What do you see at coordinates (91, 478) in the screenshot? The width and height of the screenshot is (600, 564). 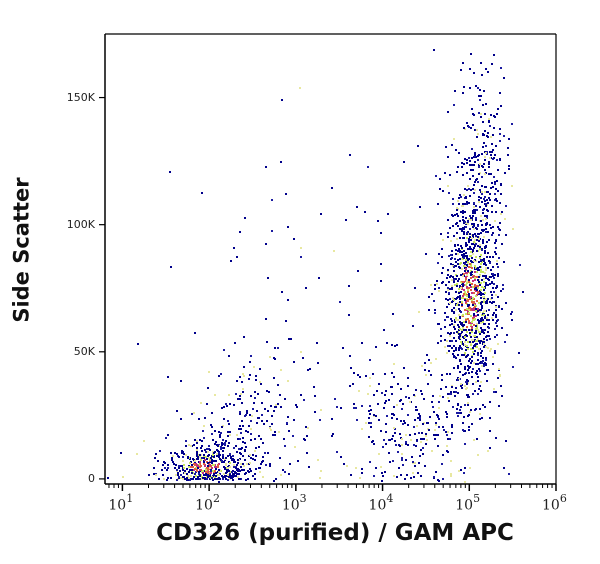 I see `y-tick-label: 0` at bounding box center [91, 478].